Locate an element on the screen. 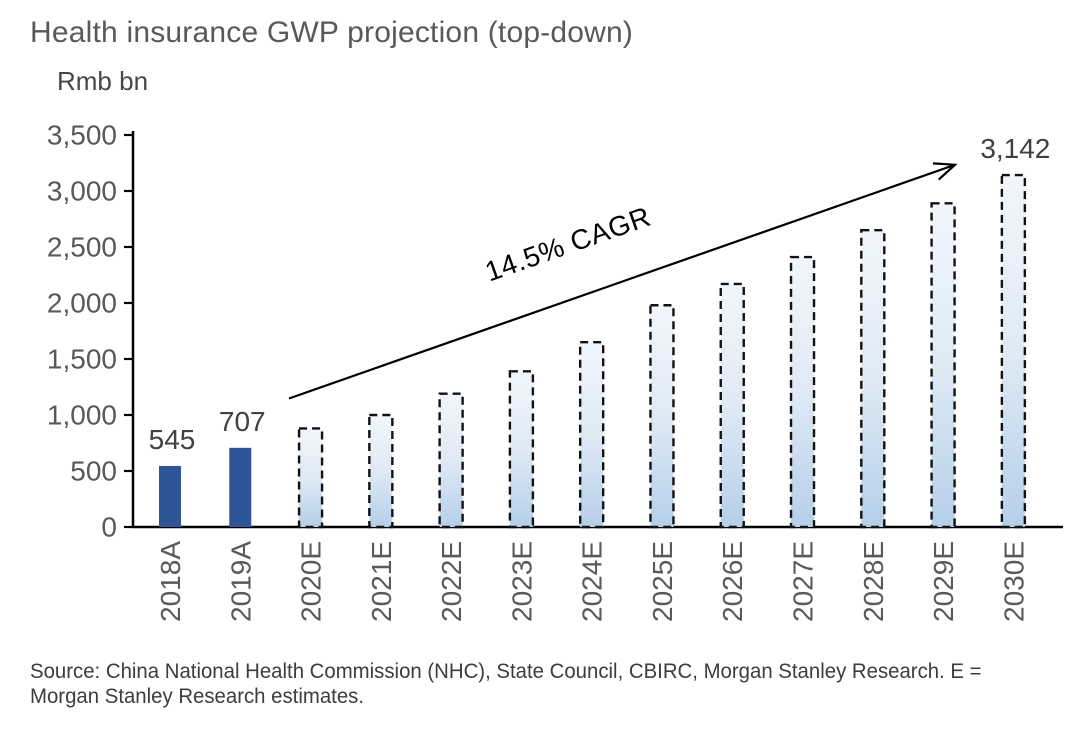 Image resolution: width=1076 pixels, height=732 pixels. cagr-annotation-label: 14.5% CAGR is located at coordinates (568, 244).